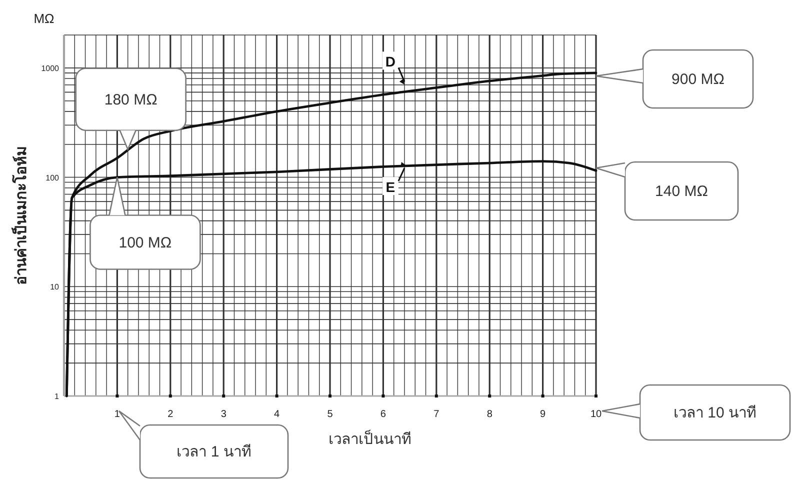 The width and height of the screenshot is (800, 493). What do you see at coordinates (330, 414) in the screenshot?
I see `x-tick-label: 5` at bounding box center [330, 414].